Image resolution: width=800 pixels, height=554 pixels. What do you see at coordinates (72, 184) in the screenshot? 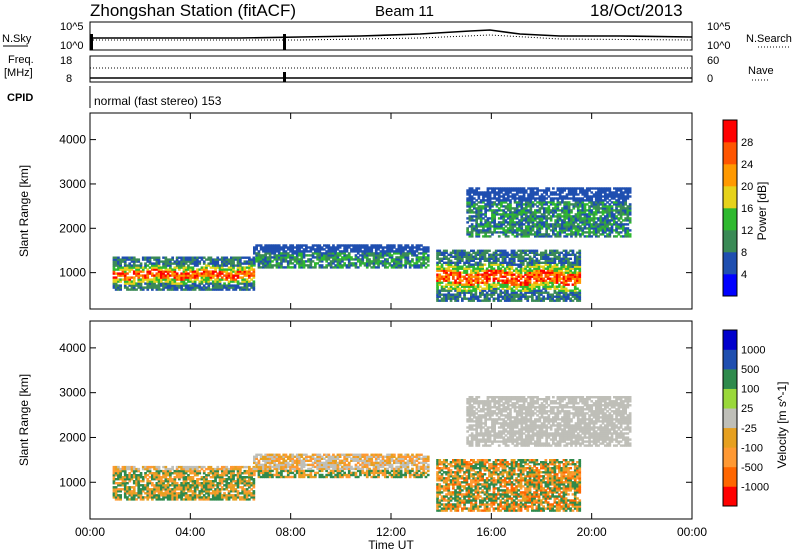
I see `y-tick-label: 3000` at bounding box center [72, 184].